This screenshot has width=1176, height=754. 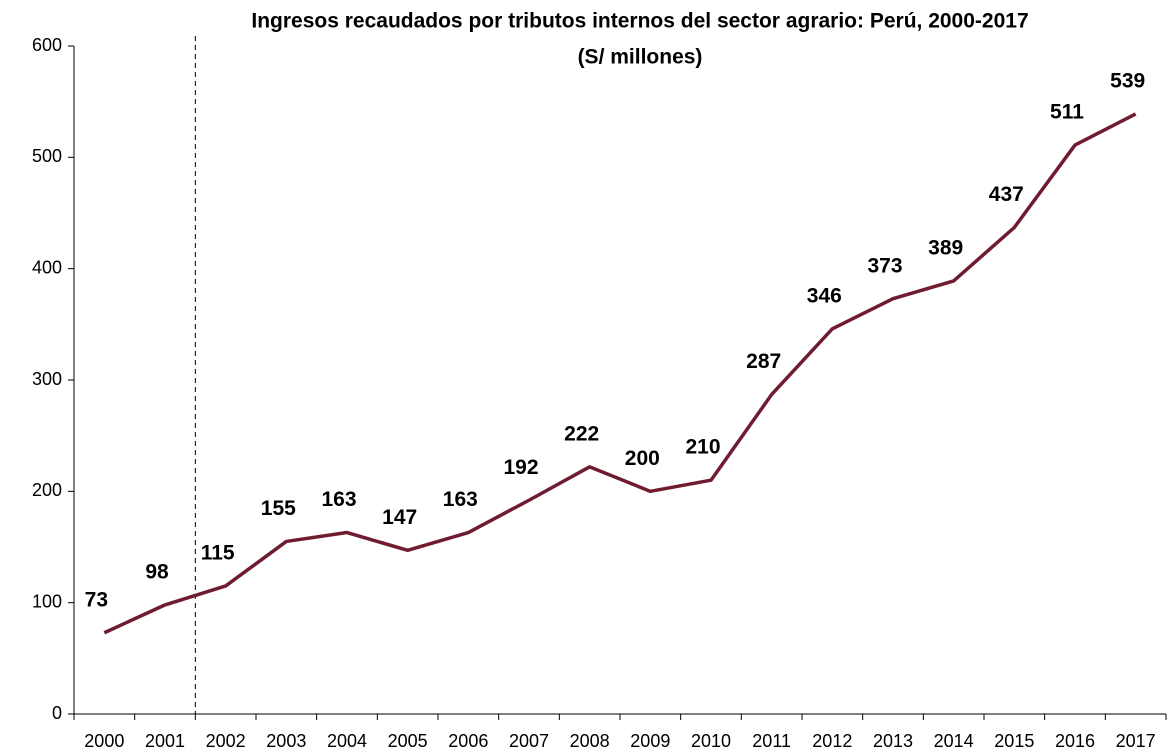 What do you see at coordinates (347, 741) in the screenshot?
I see `x-tick-label: 2004` at bounding box center [347, 741].